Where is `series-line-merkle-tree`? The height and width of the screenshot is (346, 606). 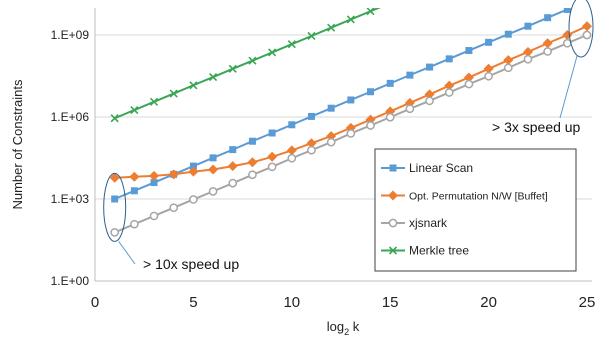
series-line-merkle-tree is located at coordinates (247, 64).